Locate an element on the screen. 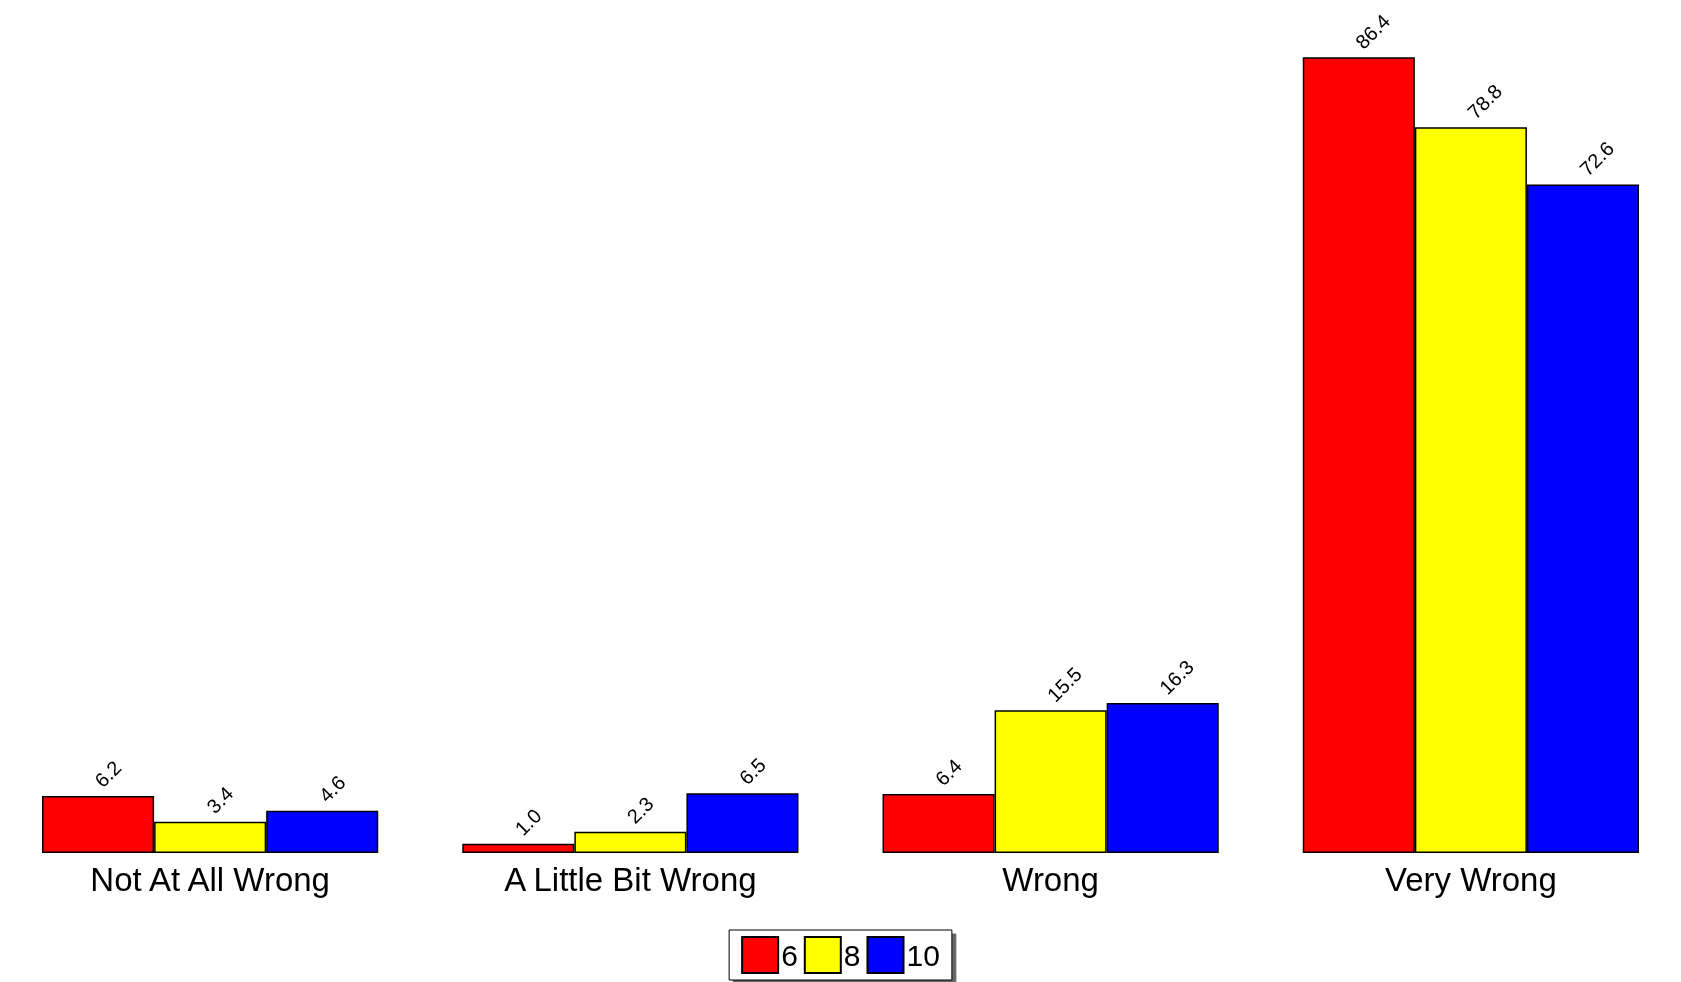 This screenshot has height=982, width=1681. legend-label: 6 is located at coordinates (789, 955).